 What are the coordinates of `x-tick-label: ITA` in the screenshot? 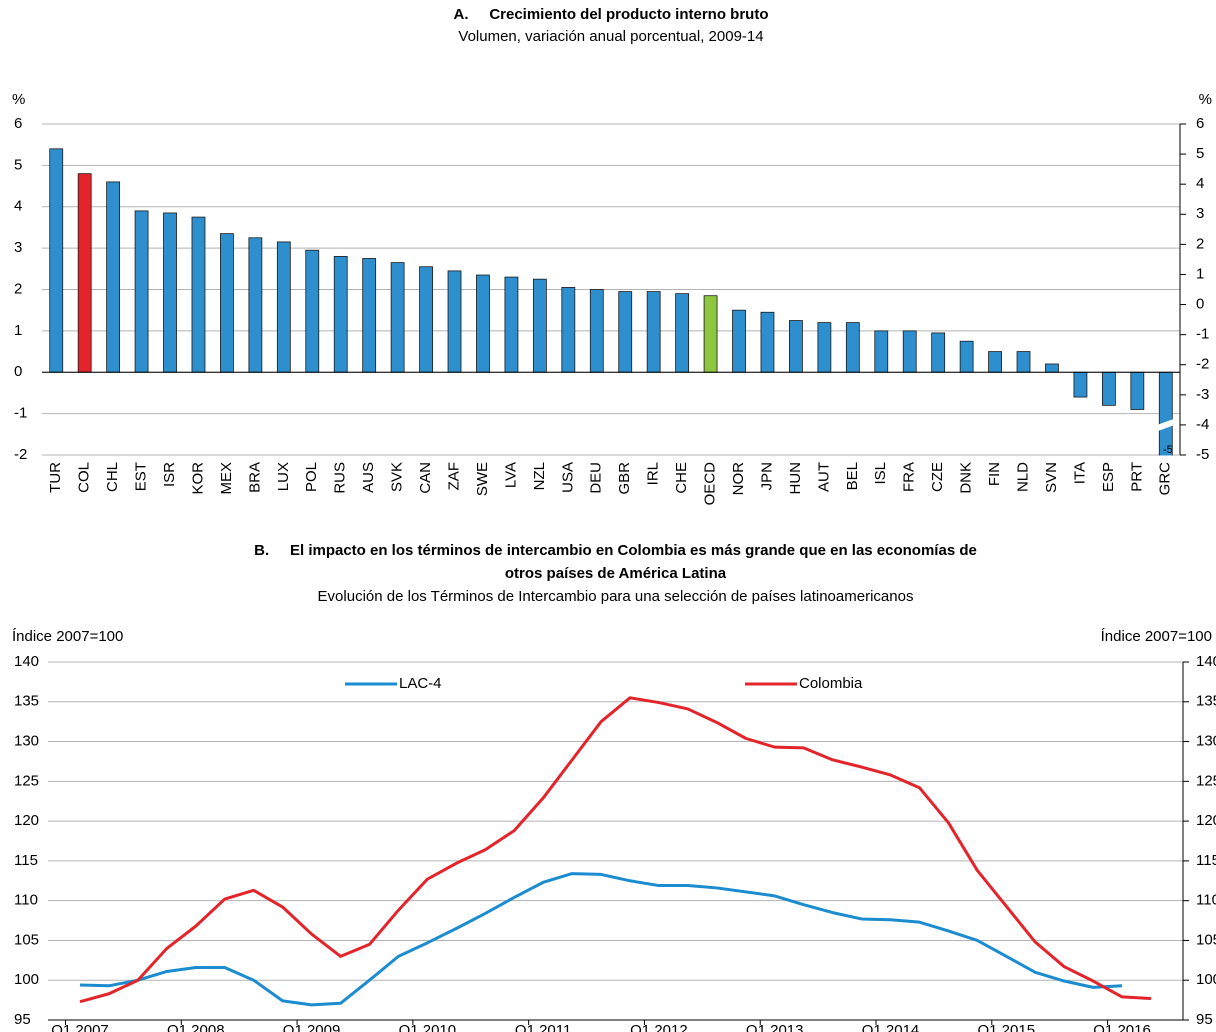 It's located at (1079, 473).